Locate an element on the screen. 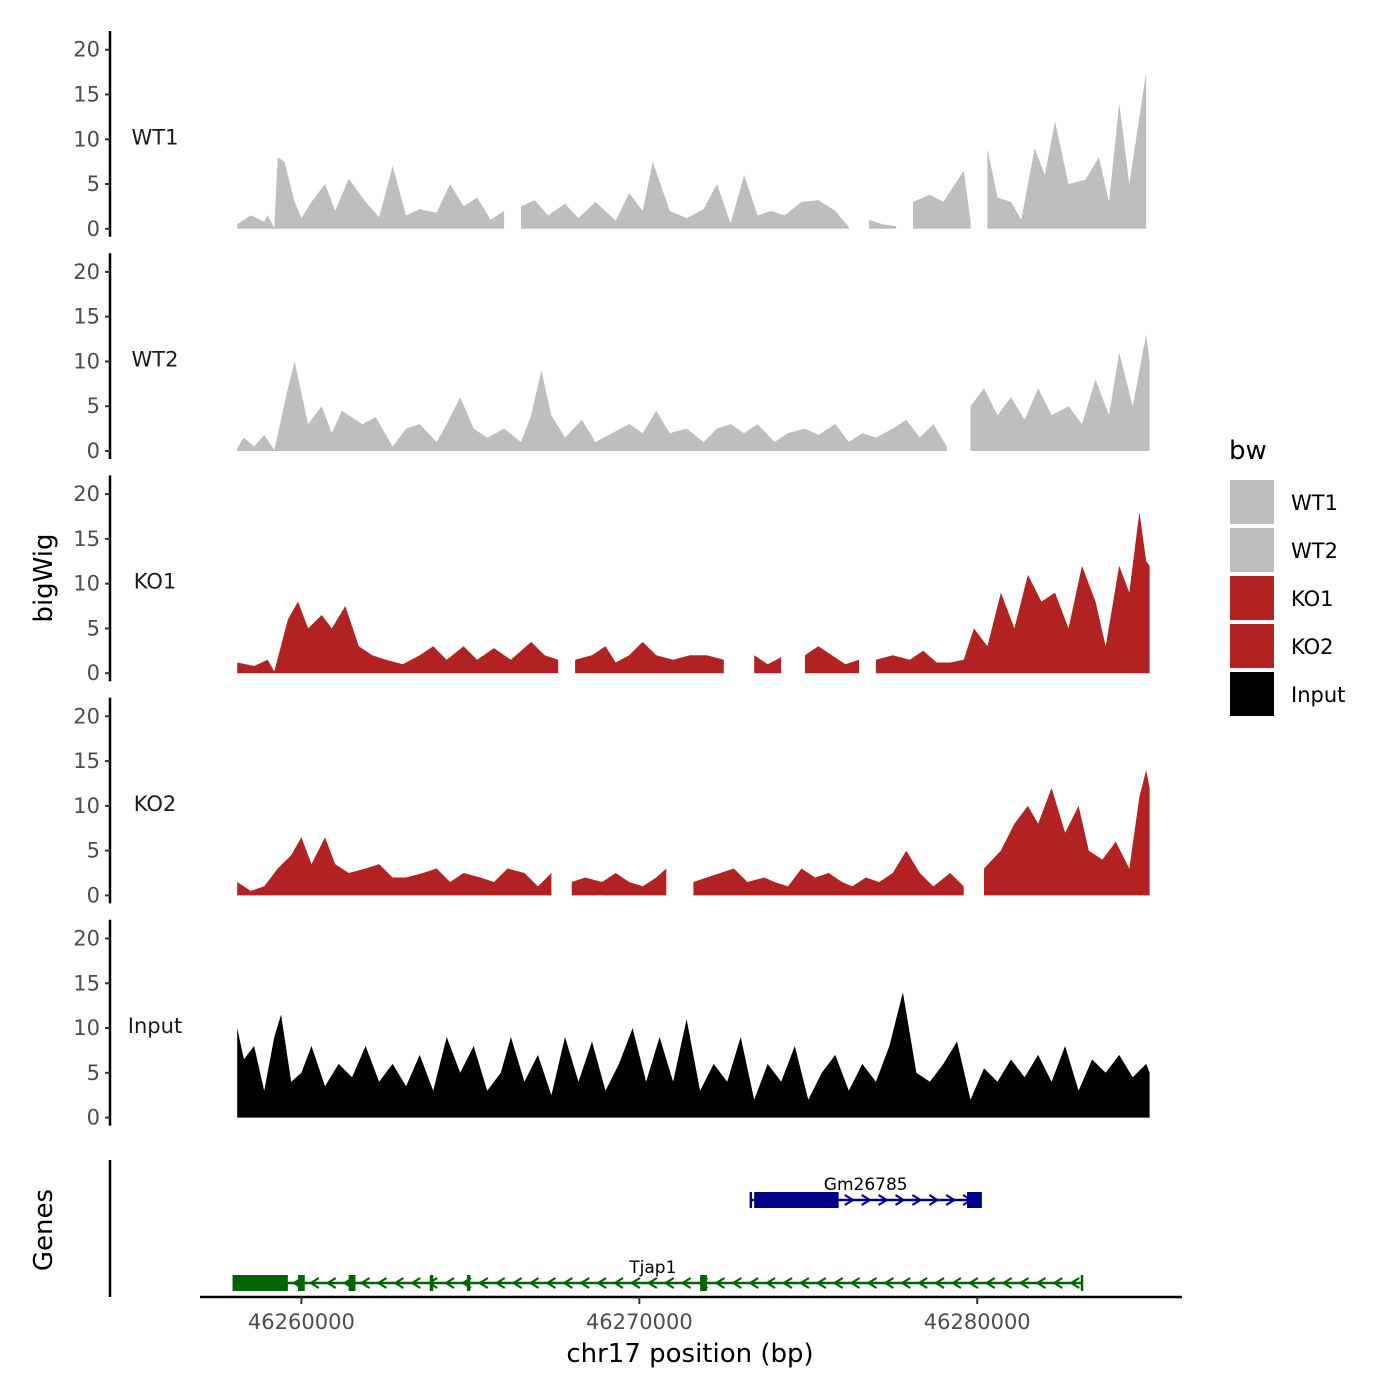 Image resolution: width=1400 pixels, height=1400 pixels. x-axis: 46260000 46270000 46280000 is located at coordinates (691, 1314).